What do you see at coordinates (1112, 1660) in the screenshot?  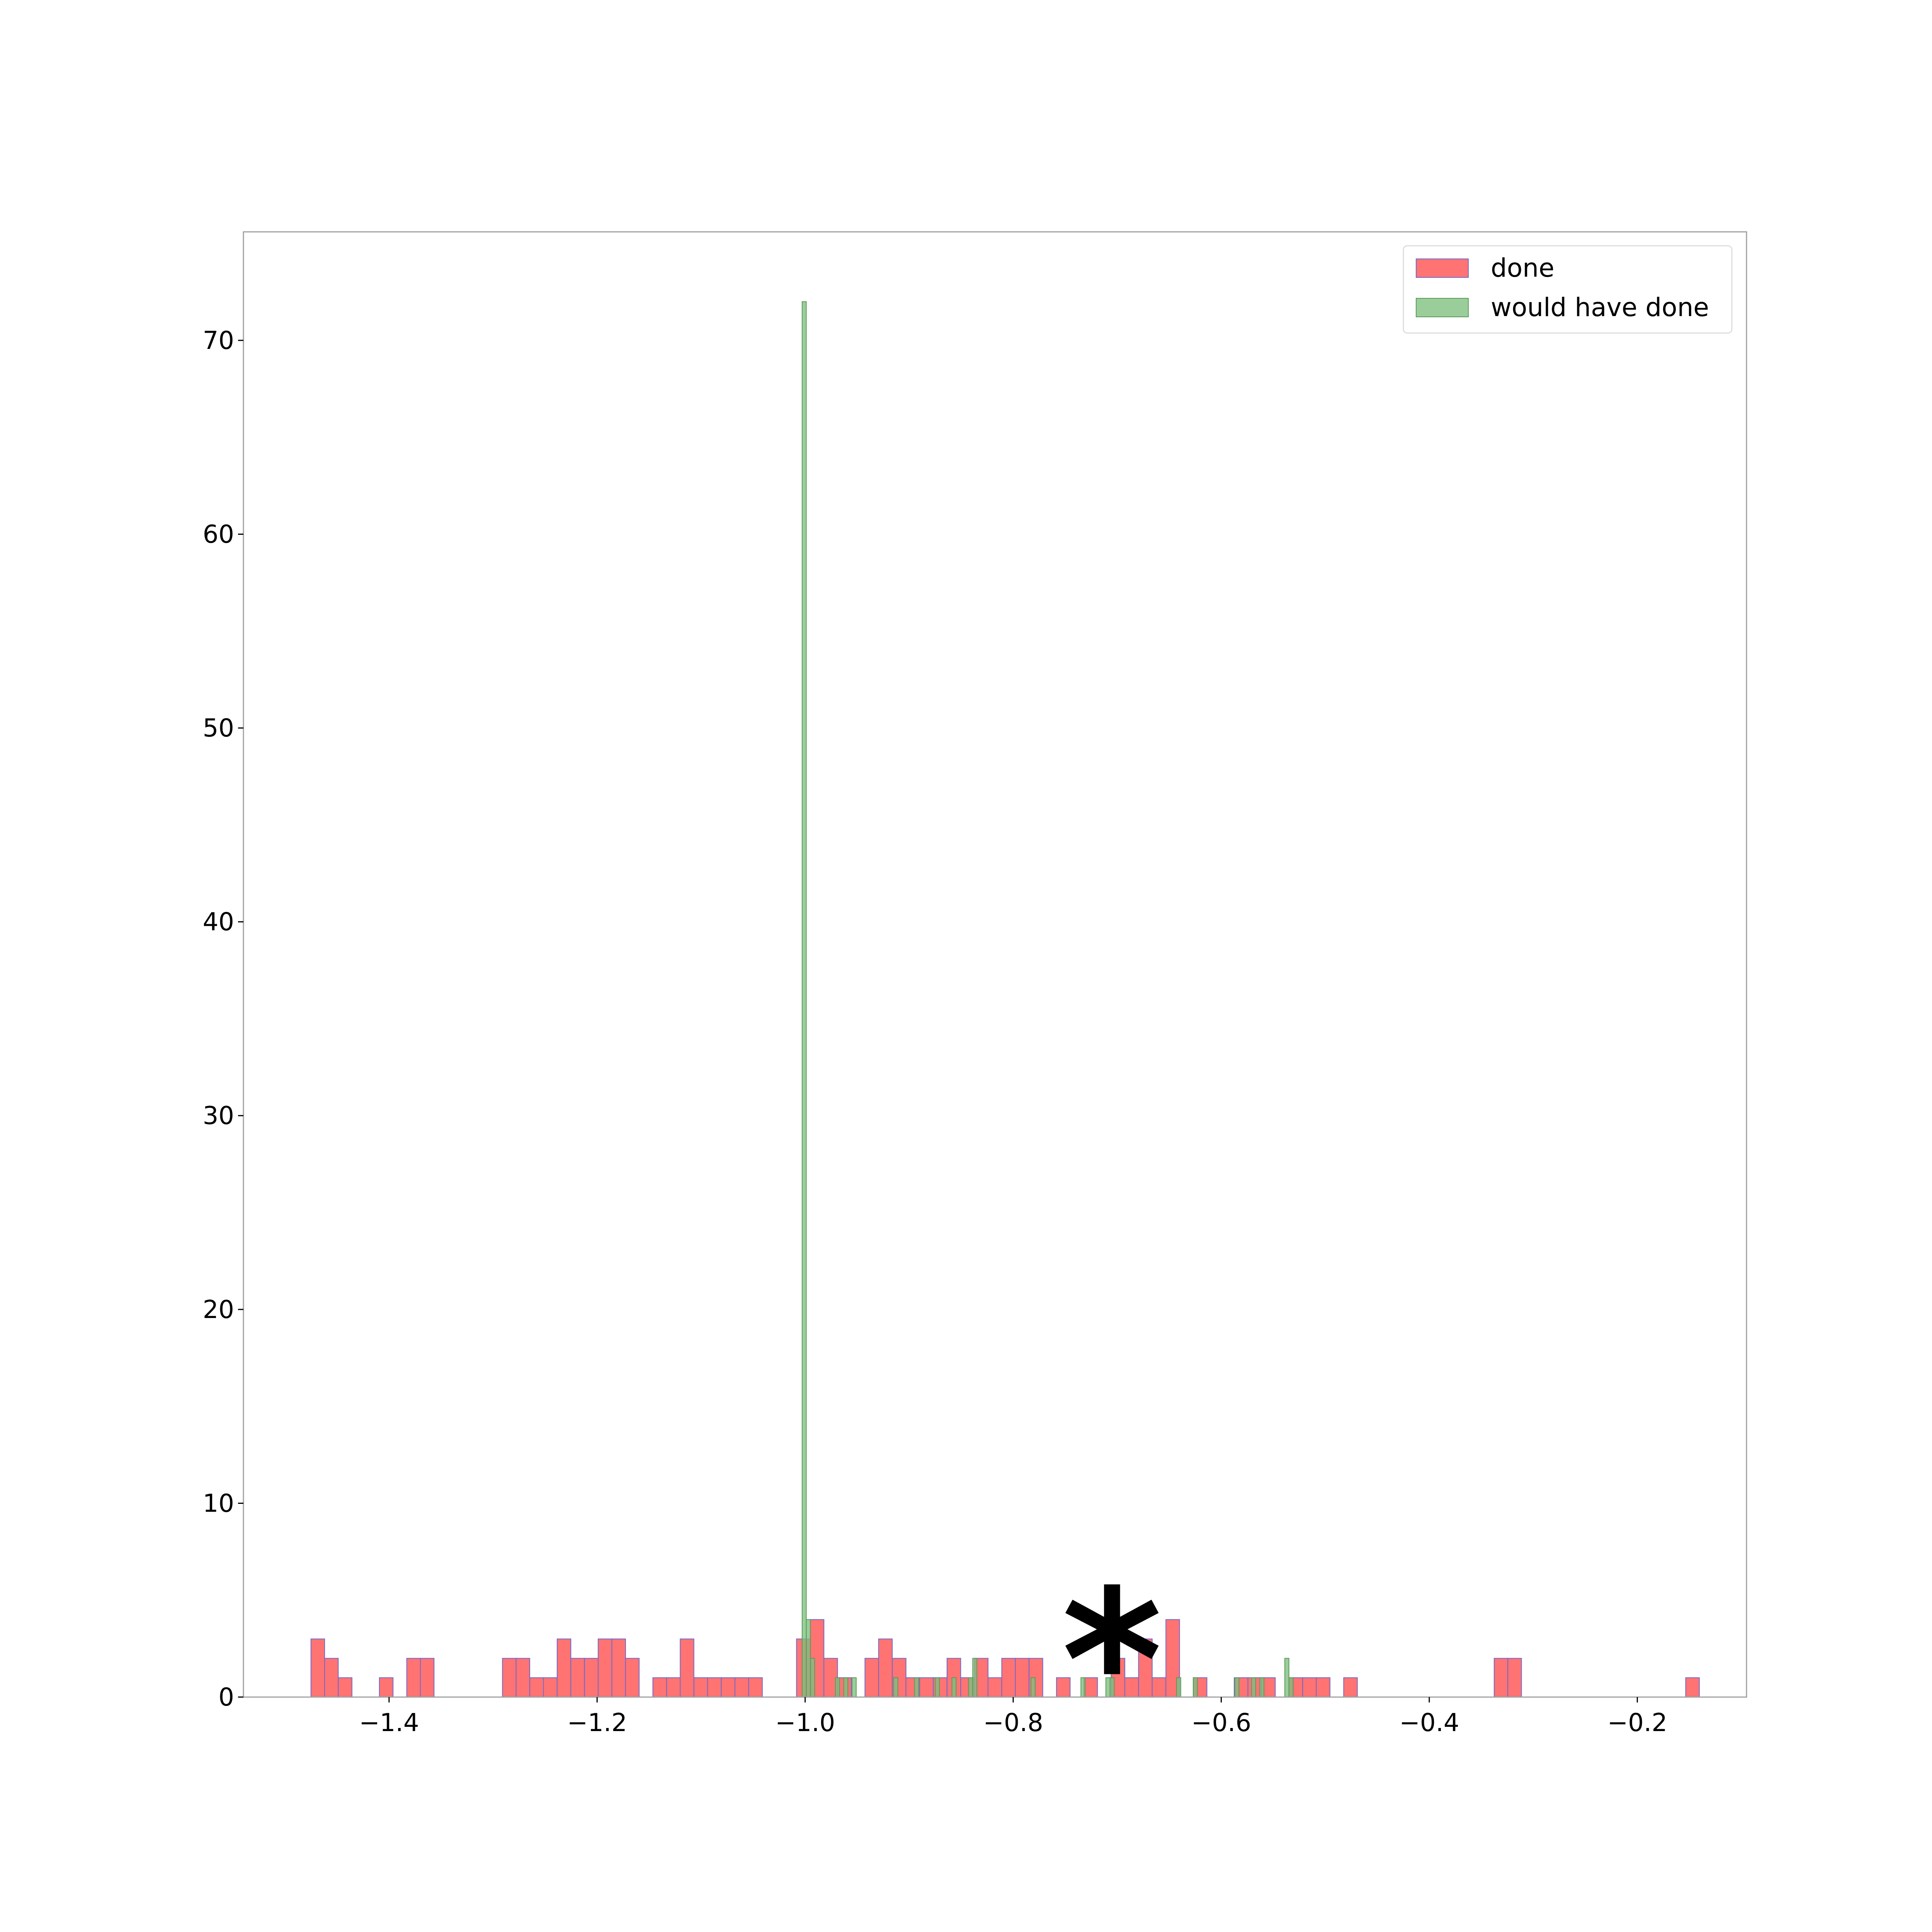 I see `annotation-asterisk: *` at bounding box center [1112, 1660].